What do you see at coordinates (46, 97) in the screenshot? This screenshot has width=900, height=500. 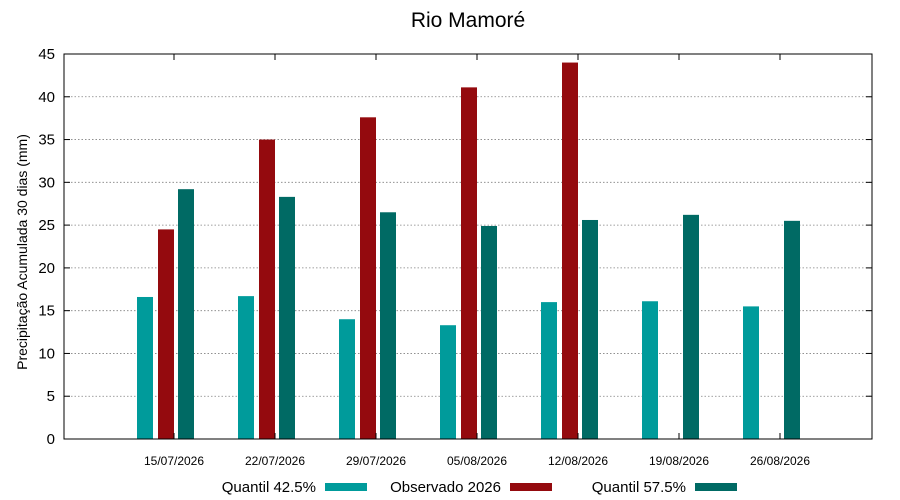 I see `y-tick-label: 40` at bounding box center [46, 97].